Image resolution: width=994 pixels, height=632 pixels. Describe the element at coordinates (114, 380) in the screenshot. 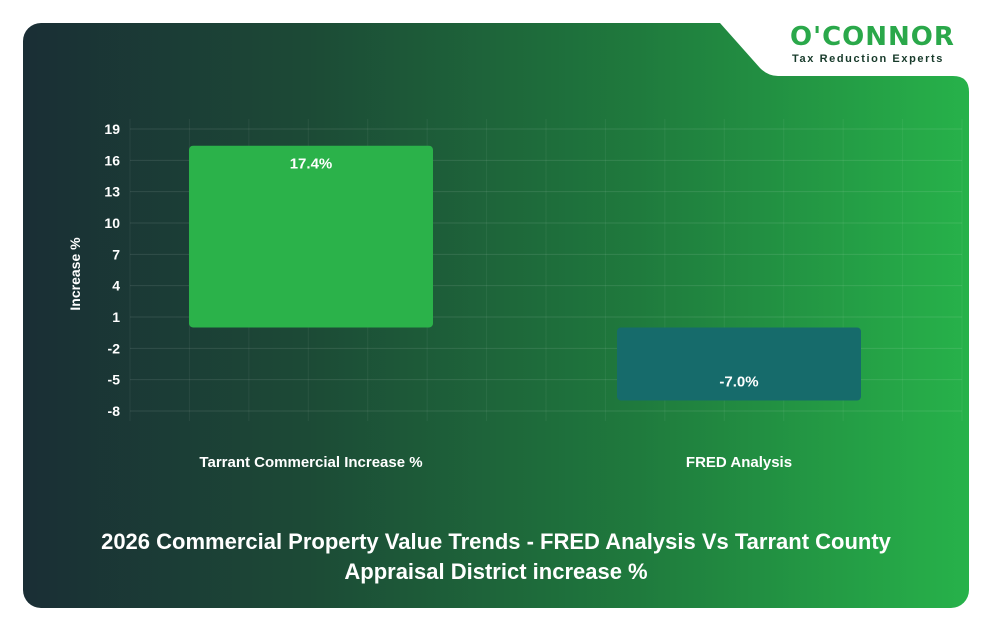

I see `y-tick-label: -5` at that location.